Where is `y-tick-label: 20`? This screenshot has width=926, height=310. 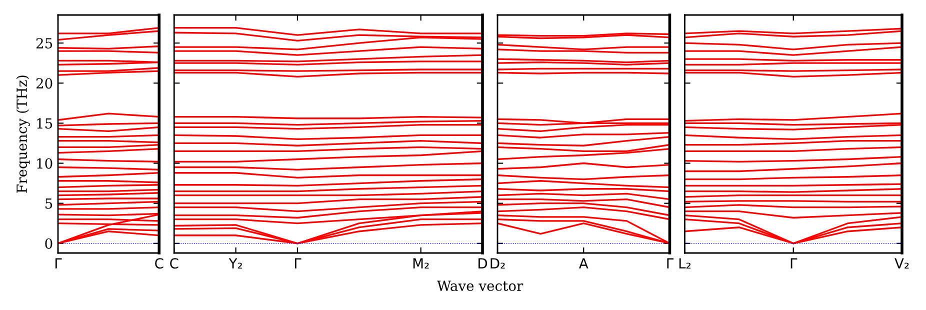
y-tick-label: 20 is located at coordinates (44, 83).